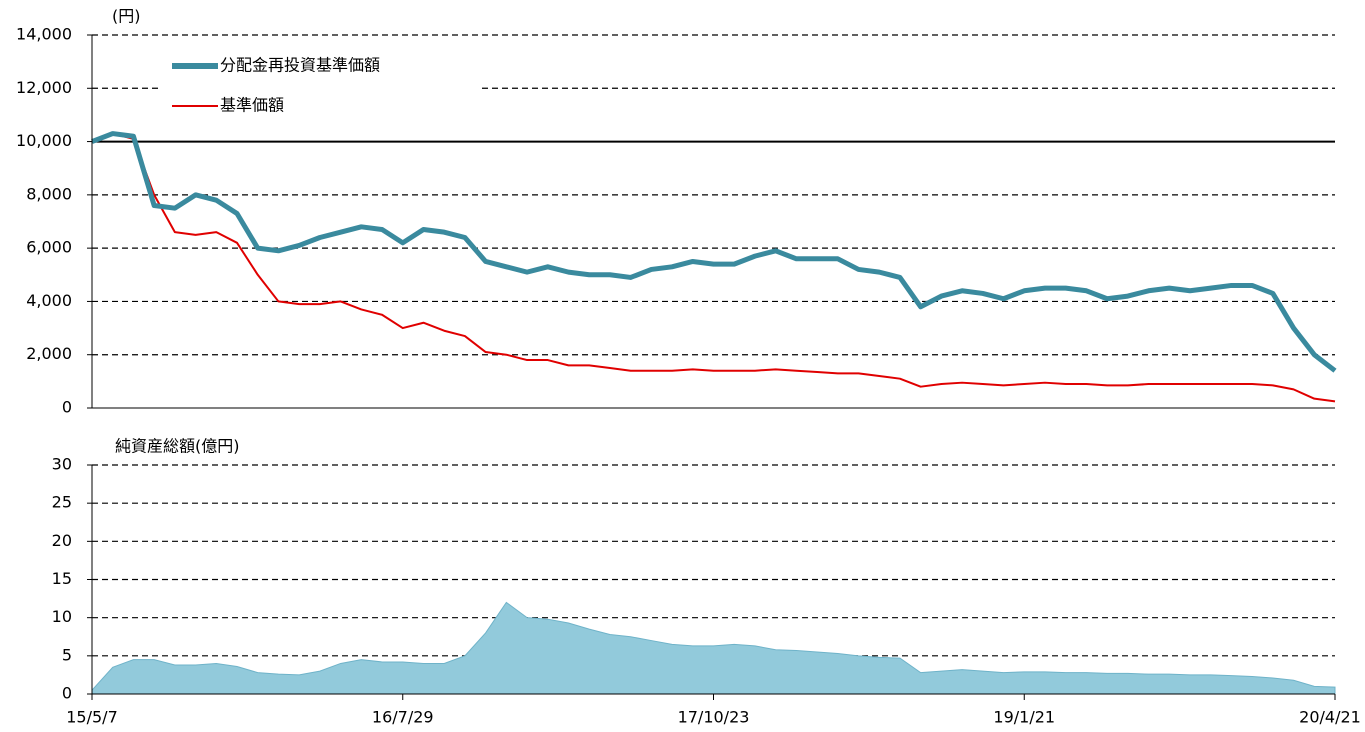  I want to click on legend-label: 分配金再投資基準価額, so click(300, 65).